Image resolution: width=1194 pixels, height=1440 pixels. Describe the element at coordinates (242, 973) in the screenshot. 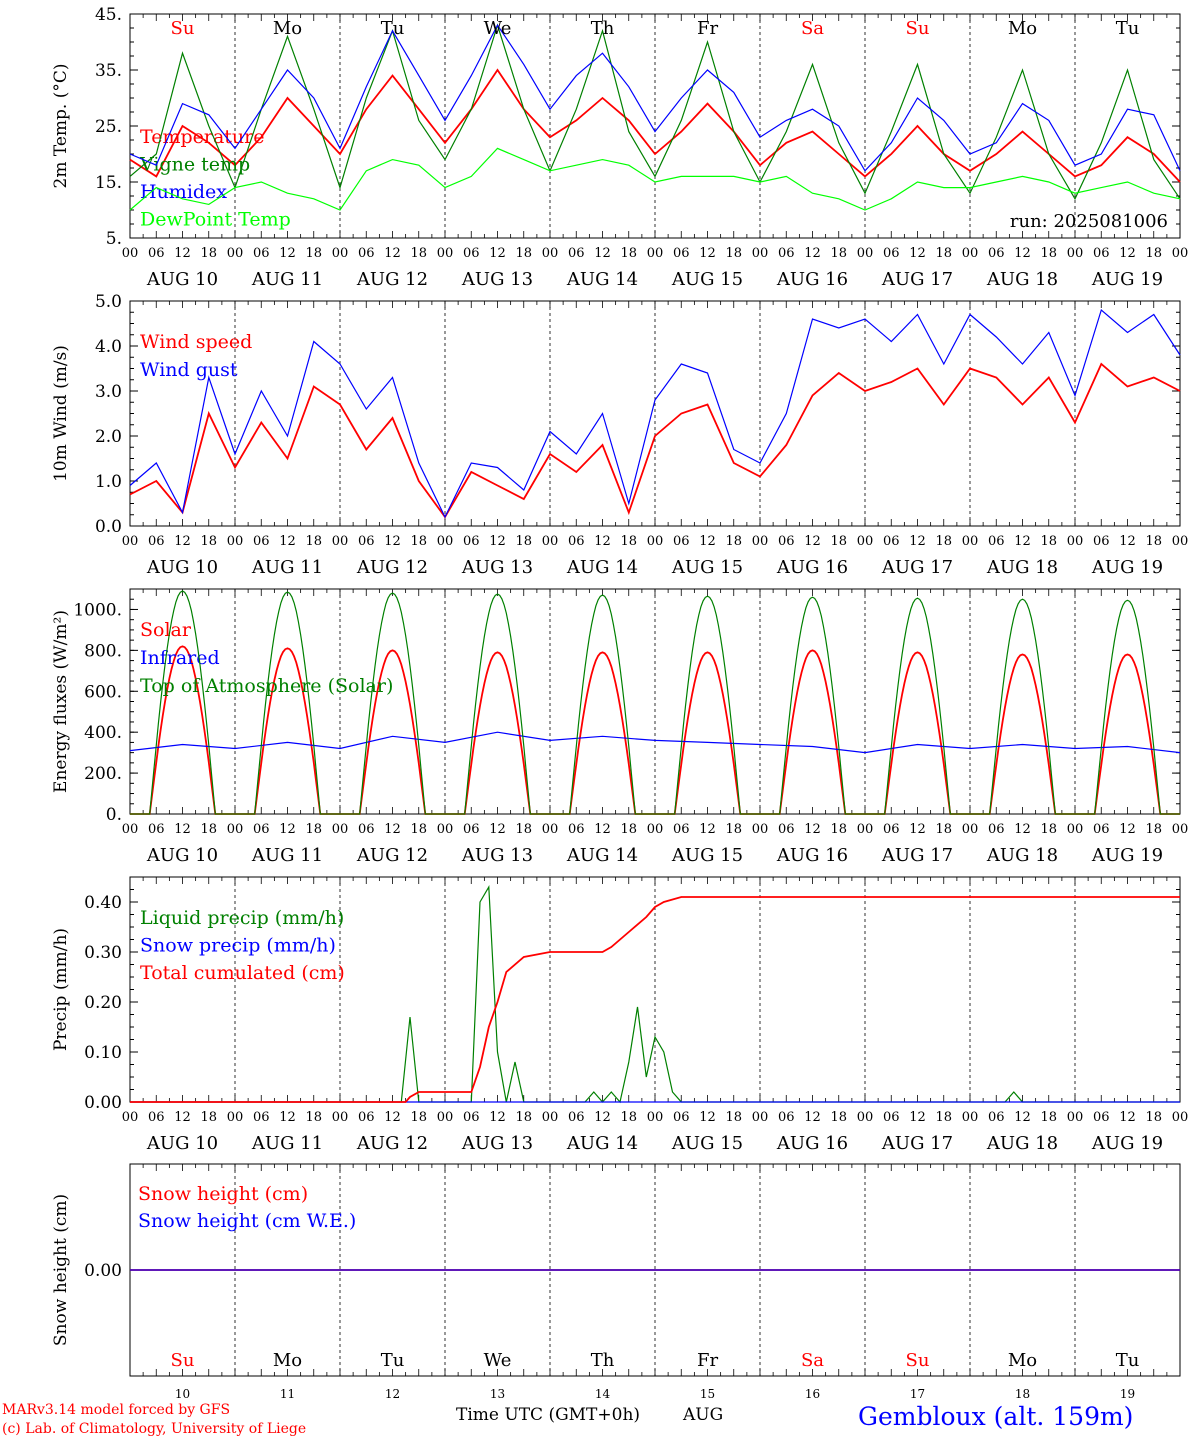

I see `legend-entry: Total cumulated (cm)` at that location.